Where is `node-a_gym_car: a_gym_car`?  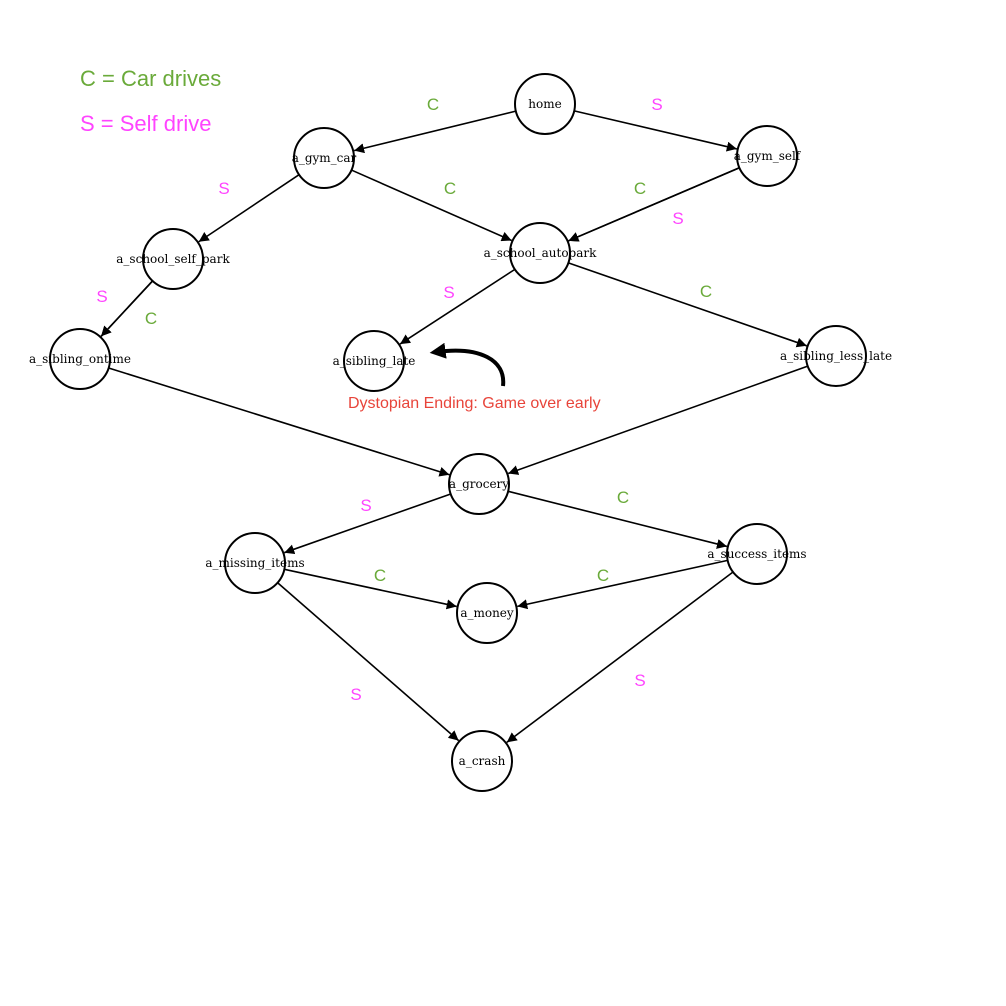
node-a_gym_car: a_gym_car is located at coordinates (324, 158).